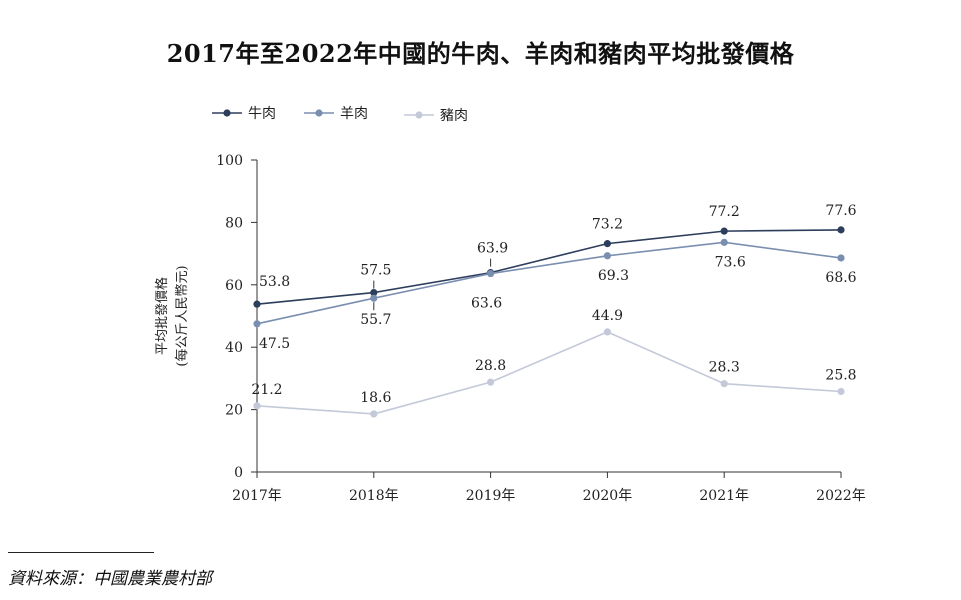 This screenshot has height=600, width=961. Describe the element at coordinates (608, 496) in the screenshot. I see `x-tick-label: 2020年` at that location.